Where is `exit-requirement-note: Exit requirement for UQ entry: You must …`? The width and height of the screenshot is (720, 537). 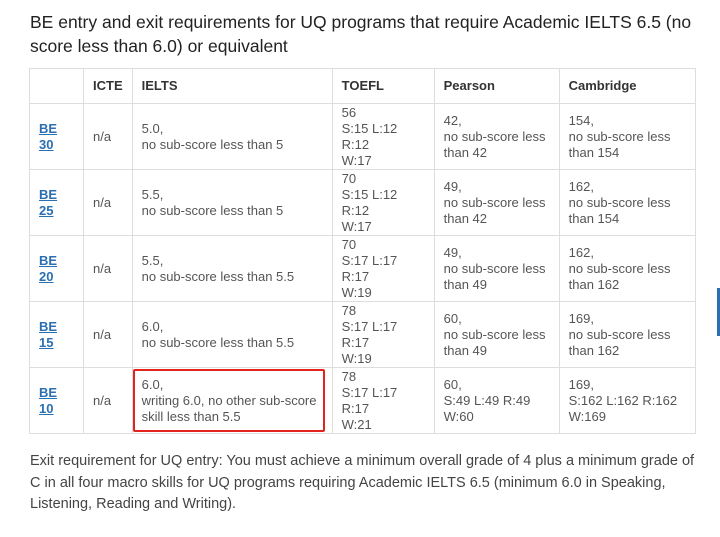
exit-requirement-note: Exit requirement for UQ entry: You must … is located at coordinates (362, 482).